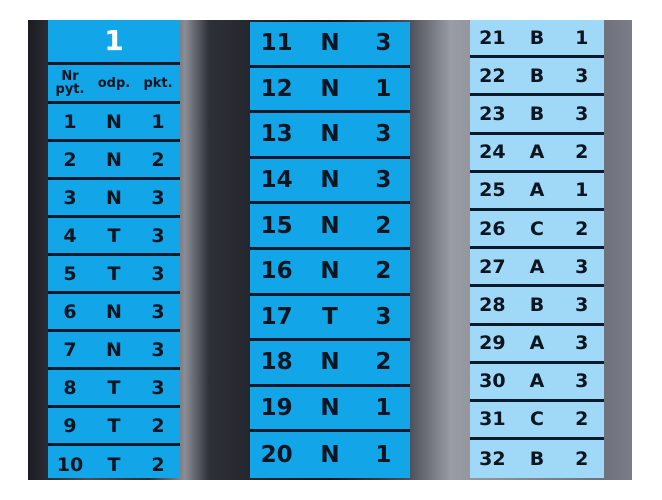 This screenshot has height=500, width=662. Describe the element at coordinates (492, 228) in the screenshot. I see `question-number: 26` at that location.